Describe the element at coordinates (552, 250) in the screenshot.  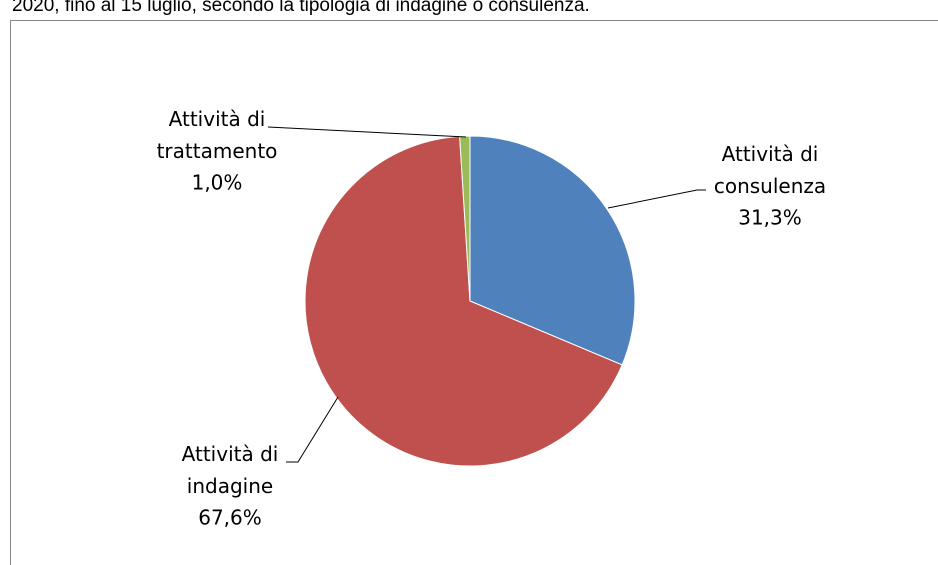
I see `pie-slice` at that location.